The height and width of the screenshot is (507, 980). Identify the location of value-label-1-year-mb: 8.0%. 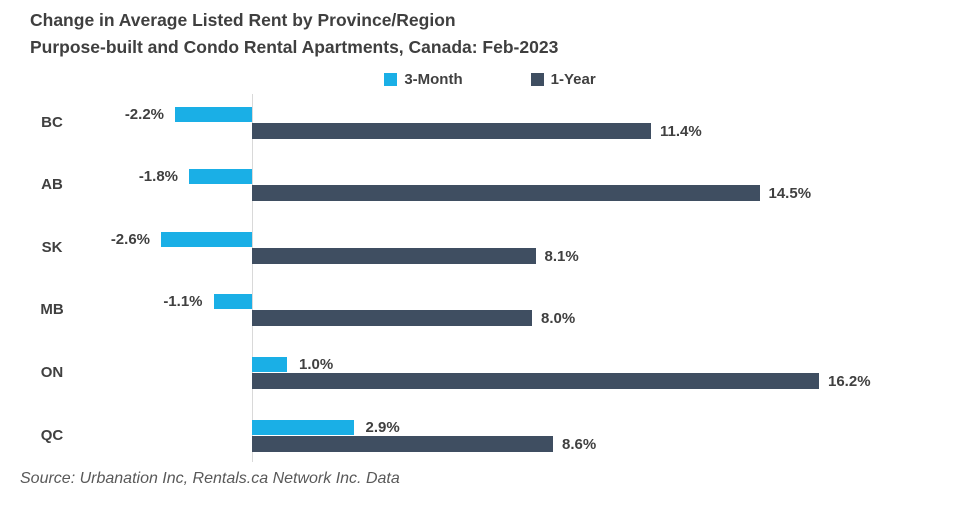
(558, 319).